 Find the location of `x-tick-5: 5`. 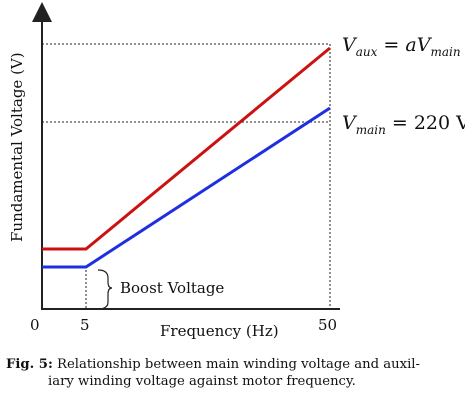

x-tick-5: 5 is located at coordinates (85, 325).